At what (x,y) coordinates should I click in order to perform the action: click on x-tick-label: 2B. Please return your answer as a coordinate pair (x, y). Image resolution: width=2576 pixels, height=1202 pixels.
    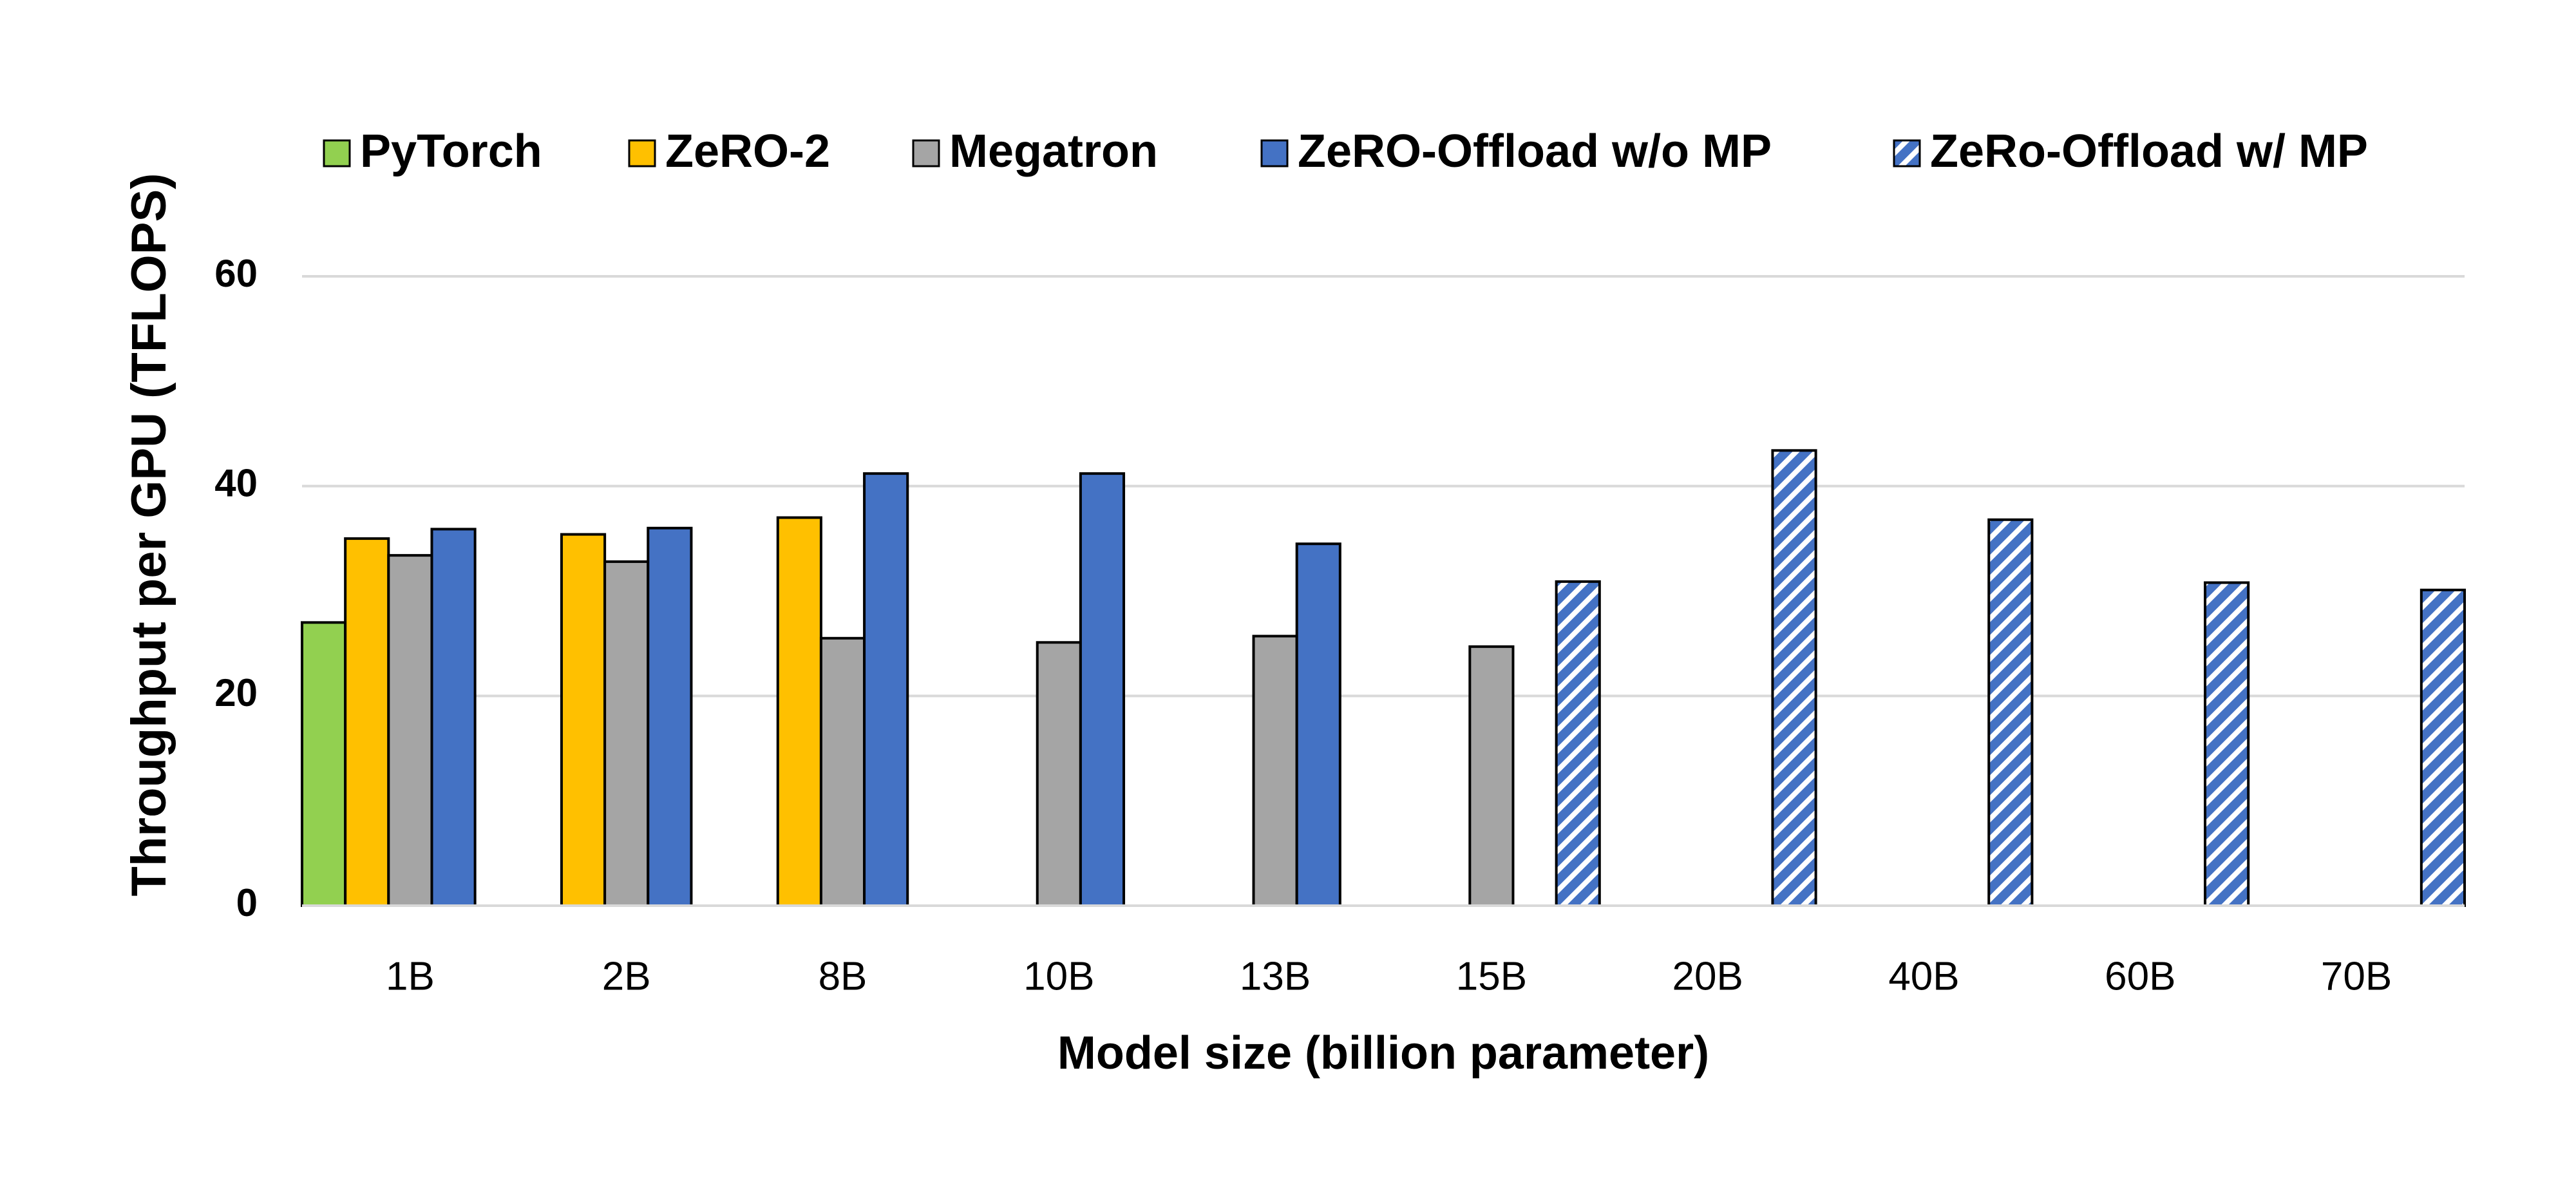
    Looking at the image, I should click on (626, 976).